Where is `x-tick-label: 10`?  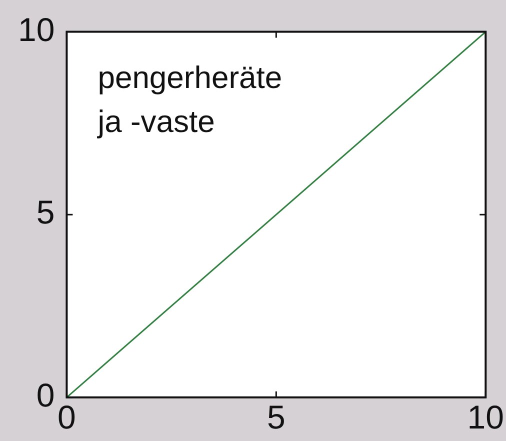
x-tick-label: 10 is located at coordinates (485, 417).